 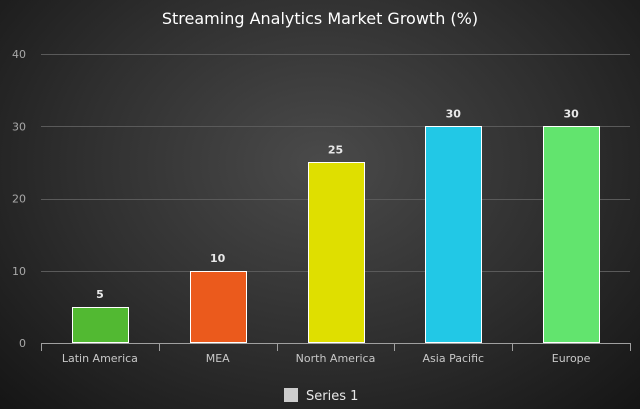 I want to click on data-label: 5, so click(x=100, y=294).